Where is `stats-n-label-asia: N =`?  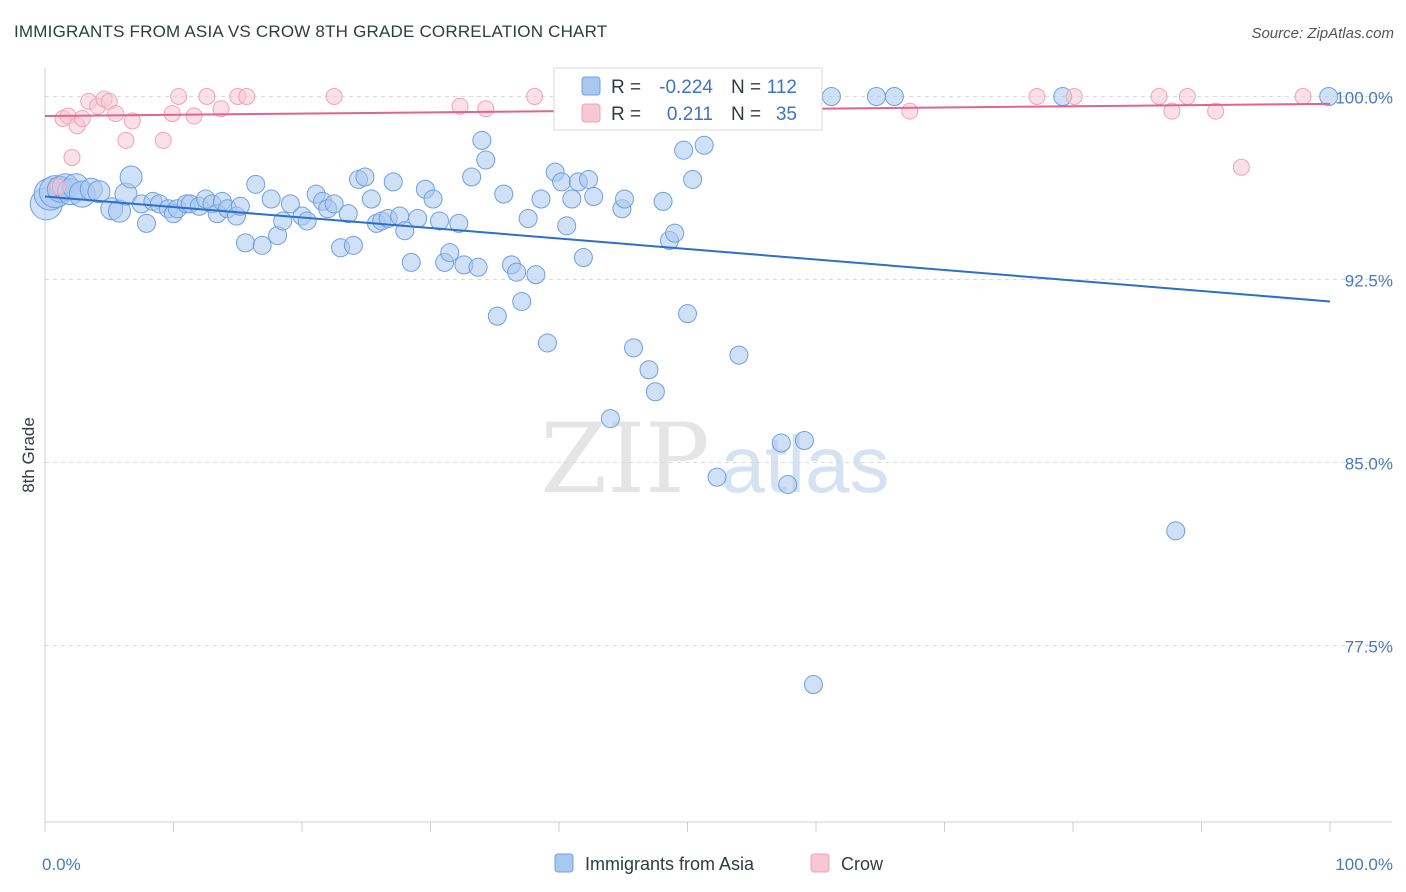
stats-n-label-asia: N = is located at coordinates (746, 87).